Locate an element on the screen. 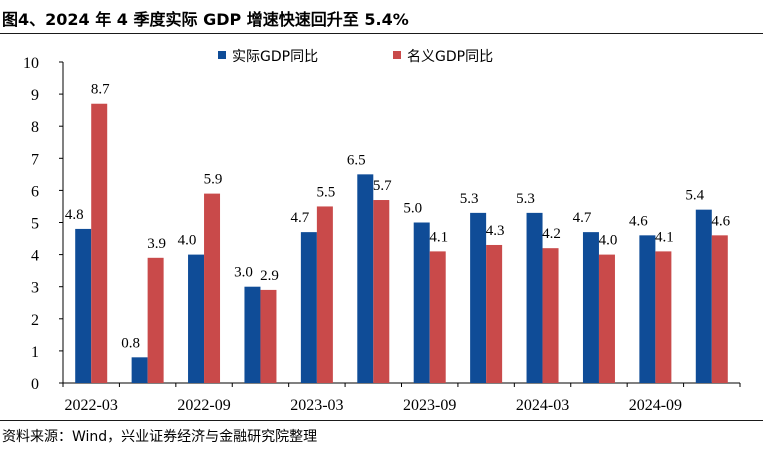  y-tick-label: 2 is located at coordinates (35, 320).